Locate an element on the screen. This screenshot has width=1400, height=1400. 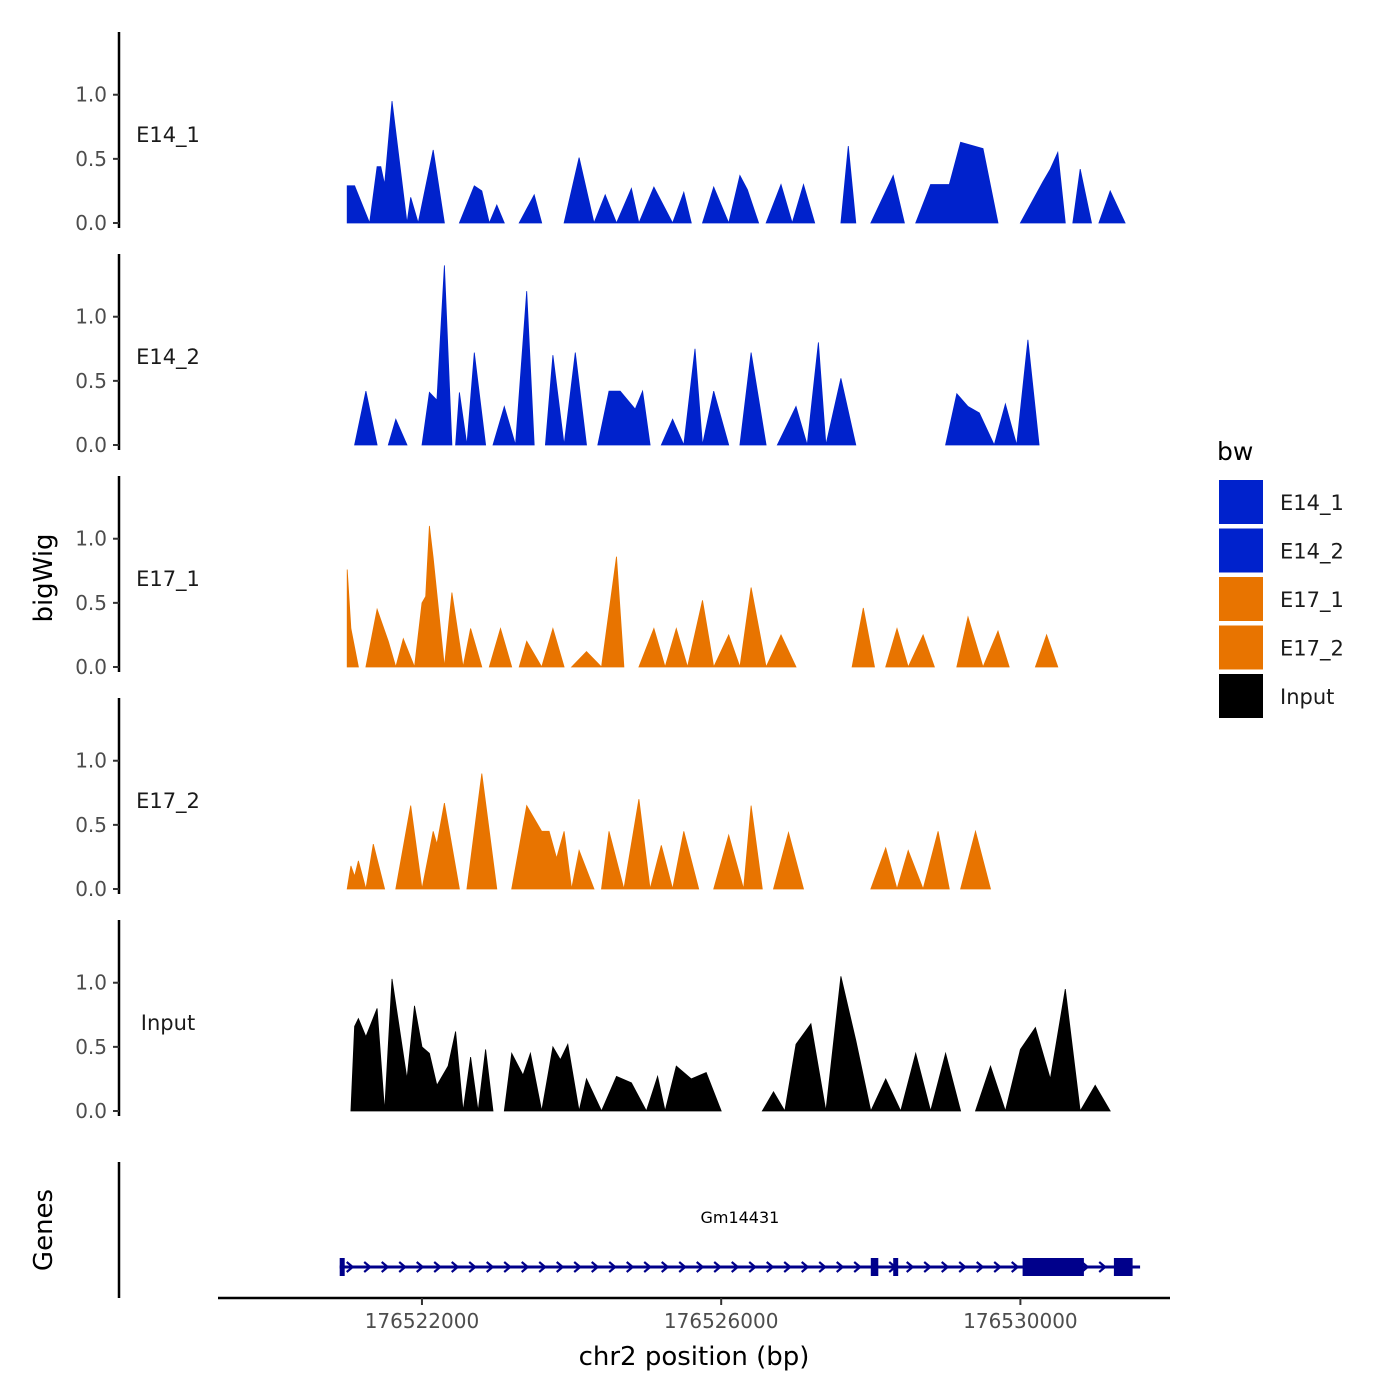
x-axis: 176522000 176526000 176530000 is located at coordinates (694, 1314).